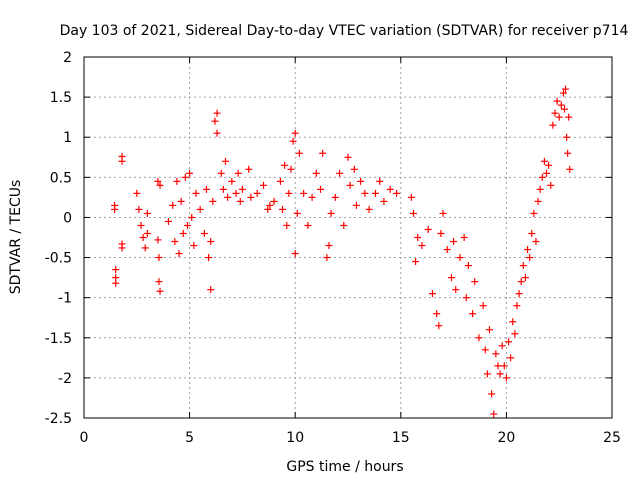 This screenshot has width=640, height=480. What do you see at coordinates (65, 379) in the screenshot?
I see `y-tick-label: -2` at bounding box center [65, 379].